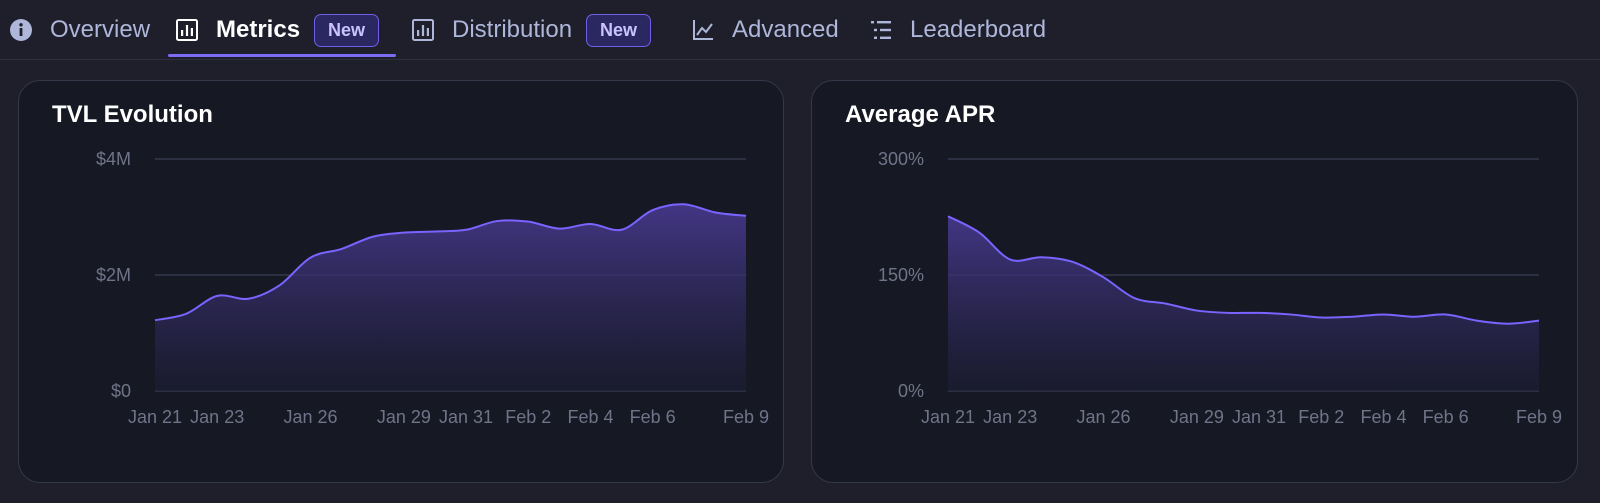  Describe the element at coordinates (978, 29) in the screenshot. I see `tab-label: Leaderboard` at that location.